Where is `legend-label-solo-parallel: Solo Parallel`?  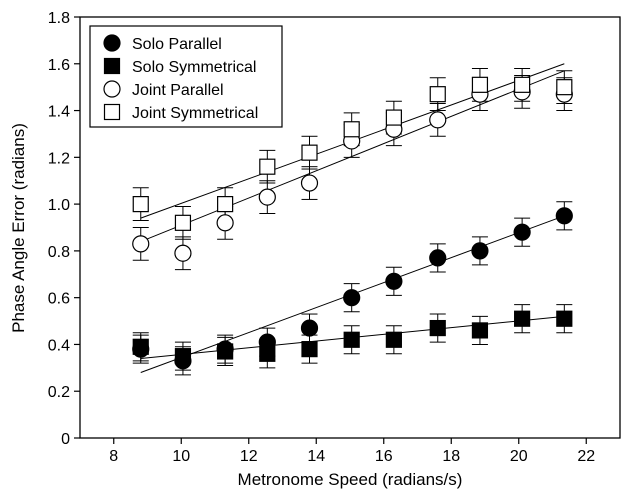
legend-label-solo-parallel: Solo Parallel is located at coordinates (177, 44).